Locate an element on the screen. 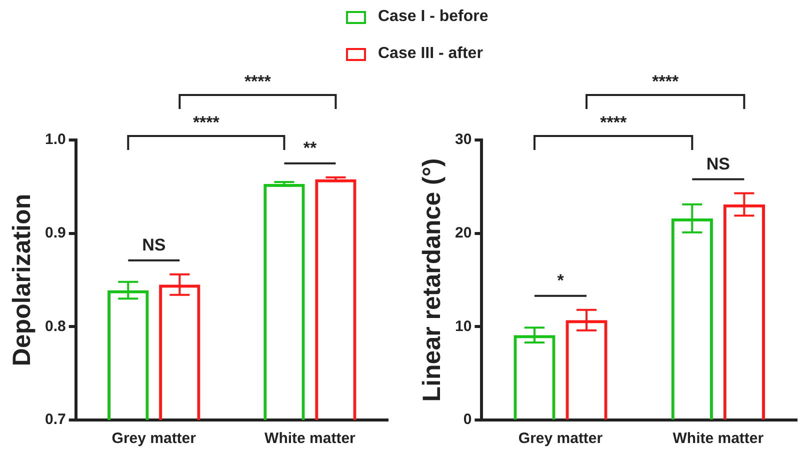  y-axis-title: Depolarization is located at coordinates (22, 280).